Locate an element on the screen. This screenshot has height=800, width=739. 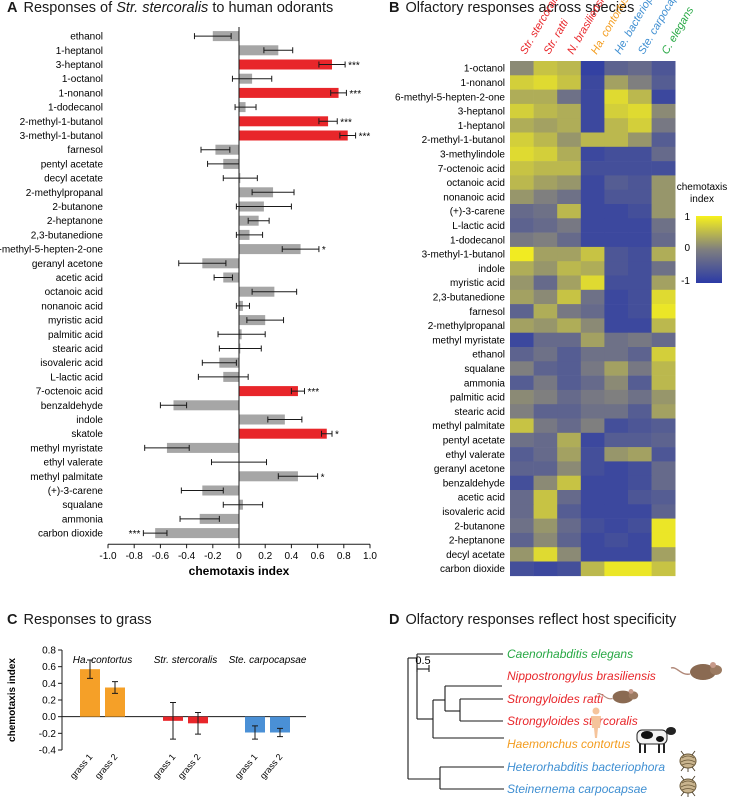
category-label: 1-nonanol is located at coordinates (81, 93).